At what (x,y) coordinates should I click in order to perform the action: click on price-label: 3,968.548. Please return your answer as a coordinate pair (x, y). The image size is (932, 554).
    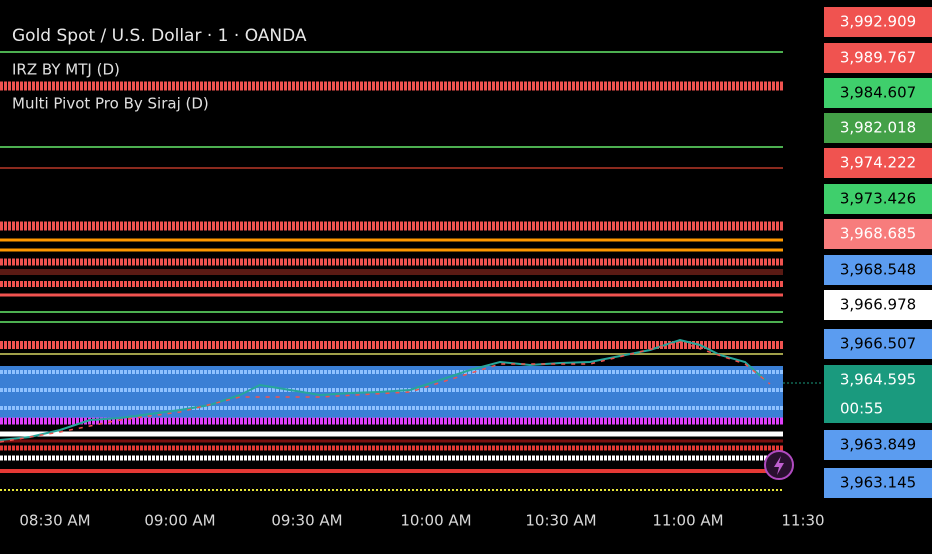
    Looking at the image, I should click on (878, 270).